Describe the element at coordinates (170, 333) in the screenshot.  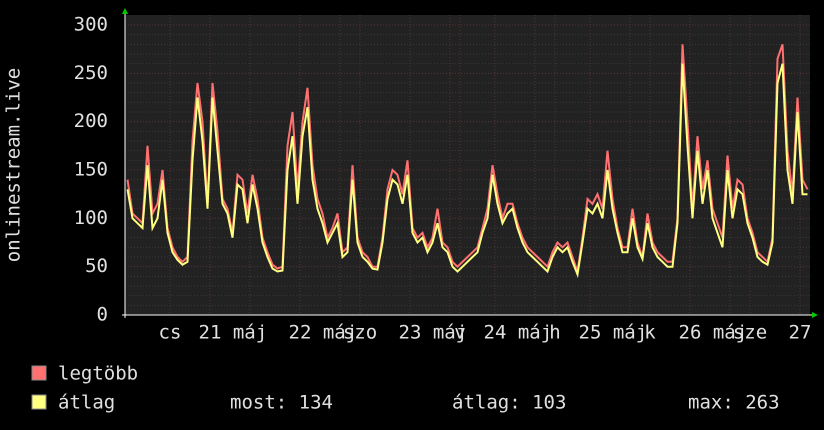
I see `x-tick-label: cs` at that location.